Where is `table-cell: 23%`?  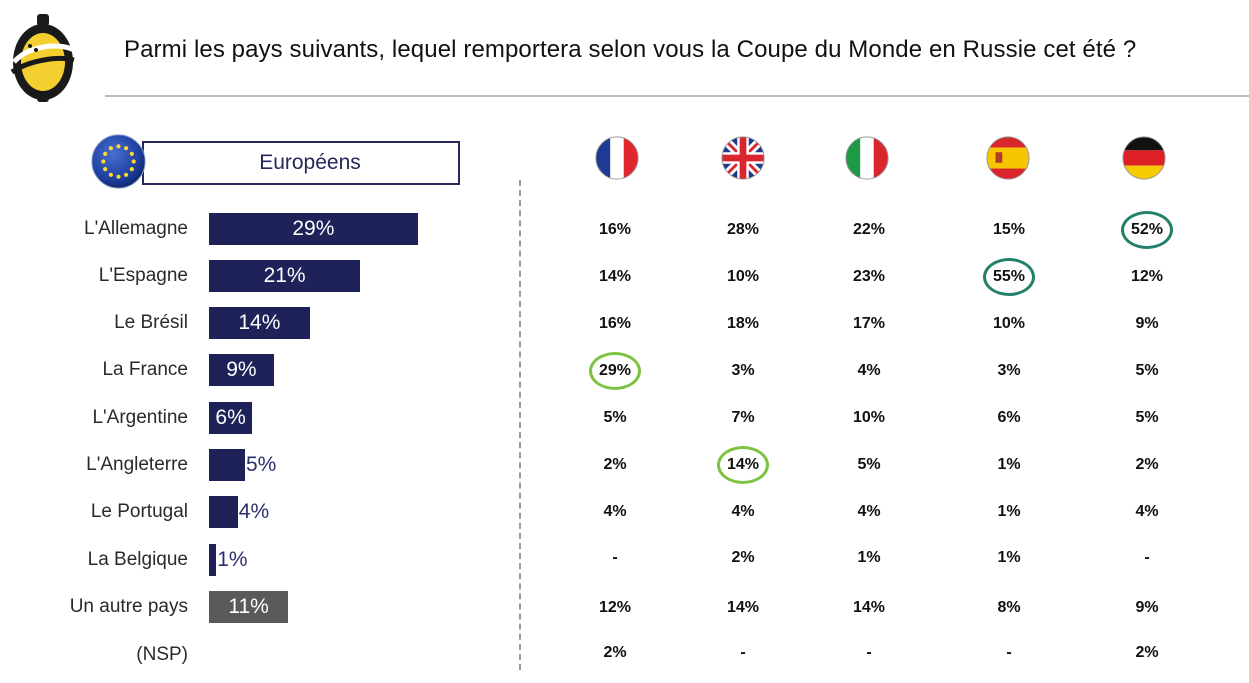 table-cell: 23% is located at coordinates (869, 276).